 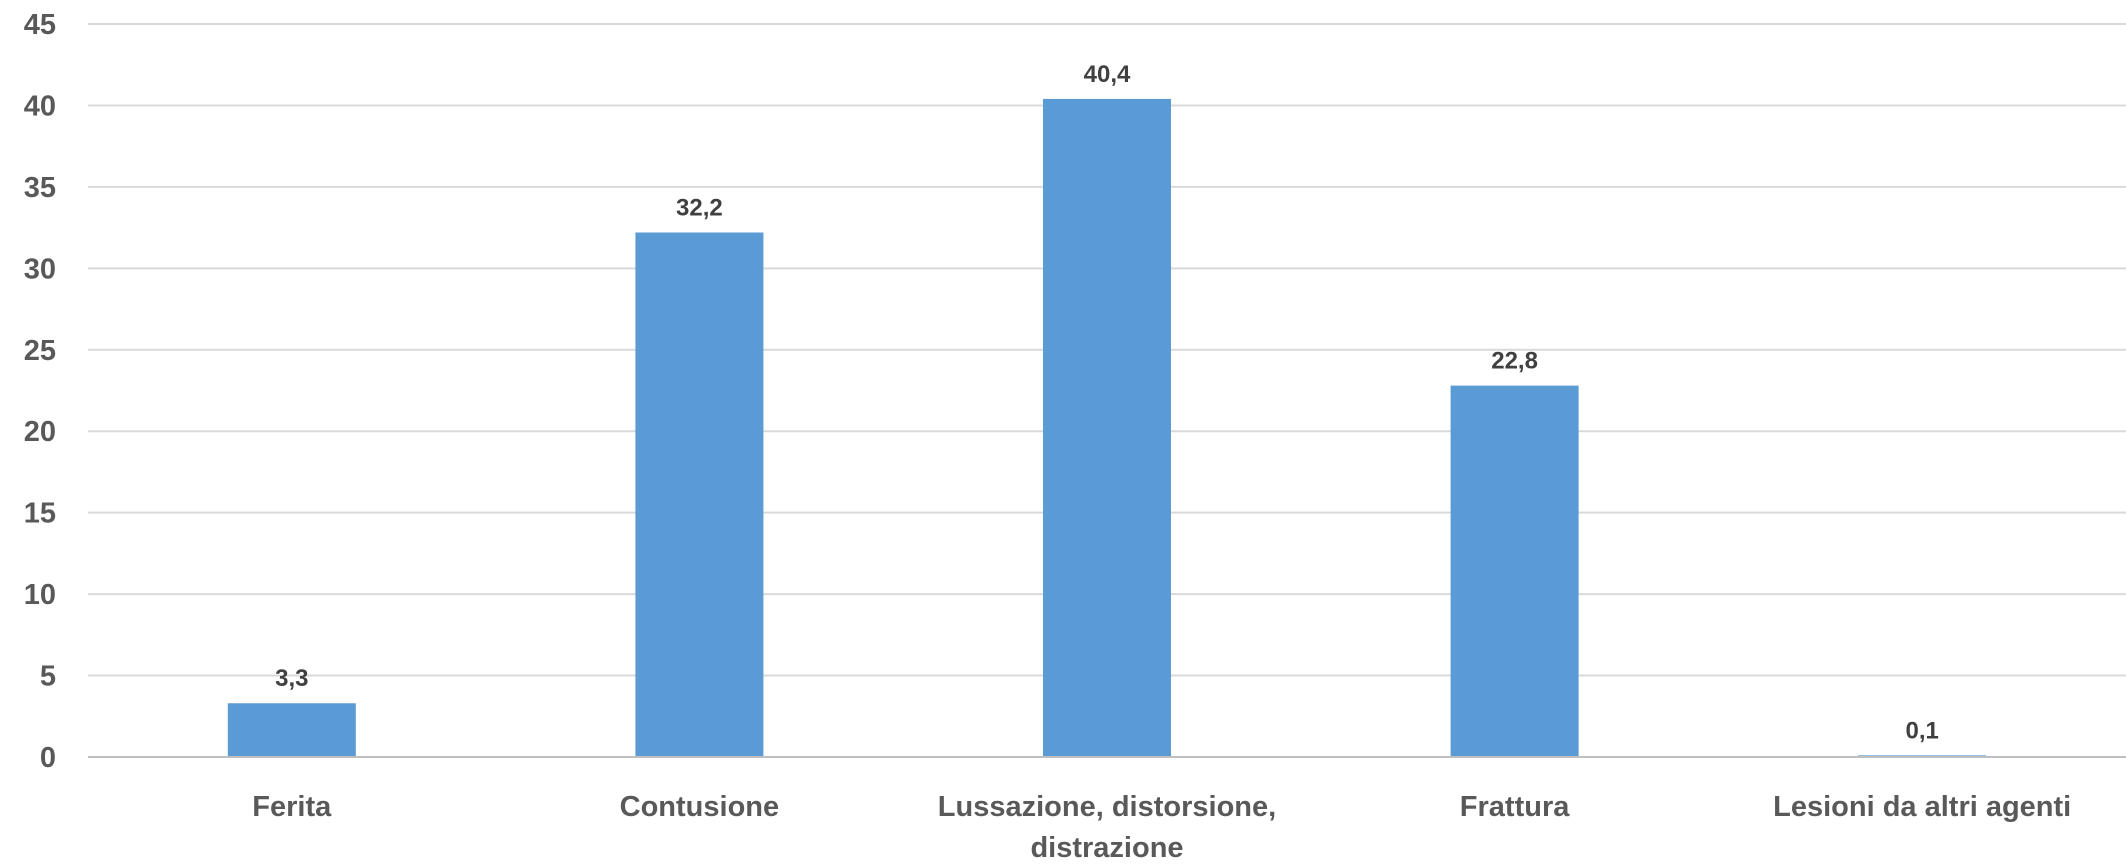 I want to click on data-label: 32,2, so click(x=699, y=207).